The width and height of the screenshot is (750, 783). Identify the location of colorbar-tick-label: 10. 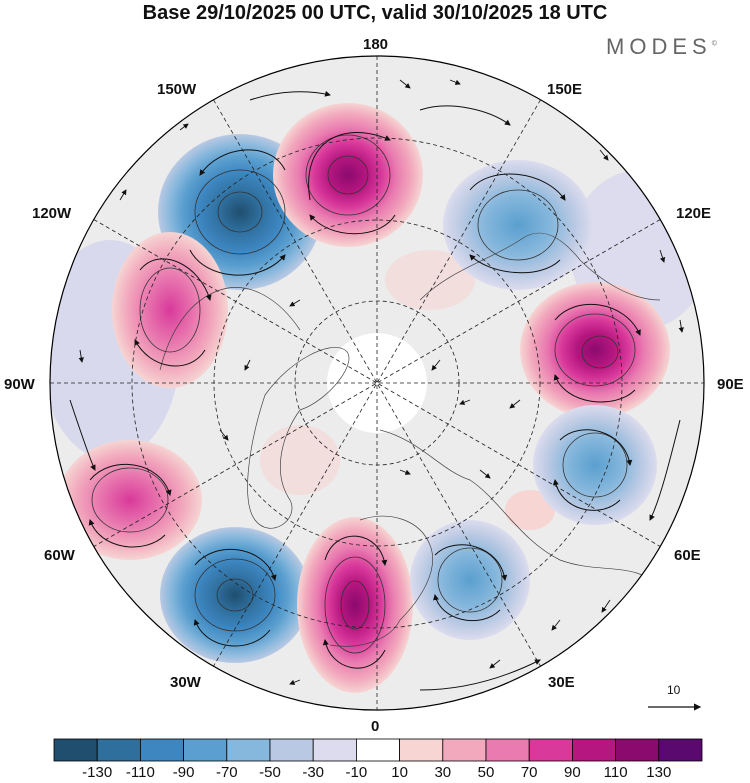
(399, 772).